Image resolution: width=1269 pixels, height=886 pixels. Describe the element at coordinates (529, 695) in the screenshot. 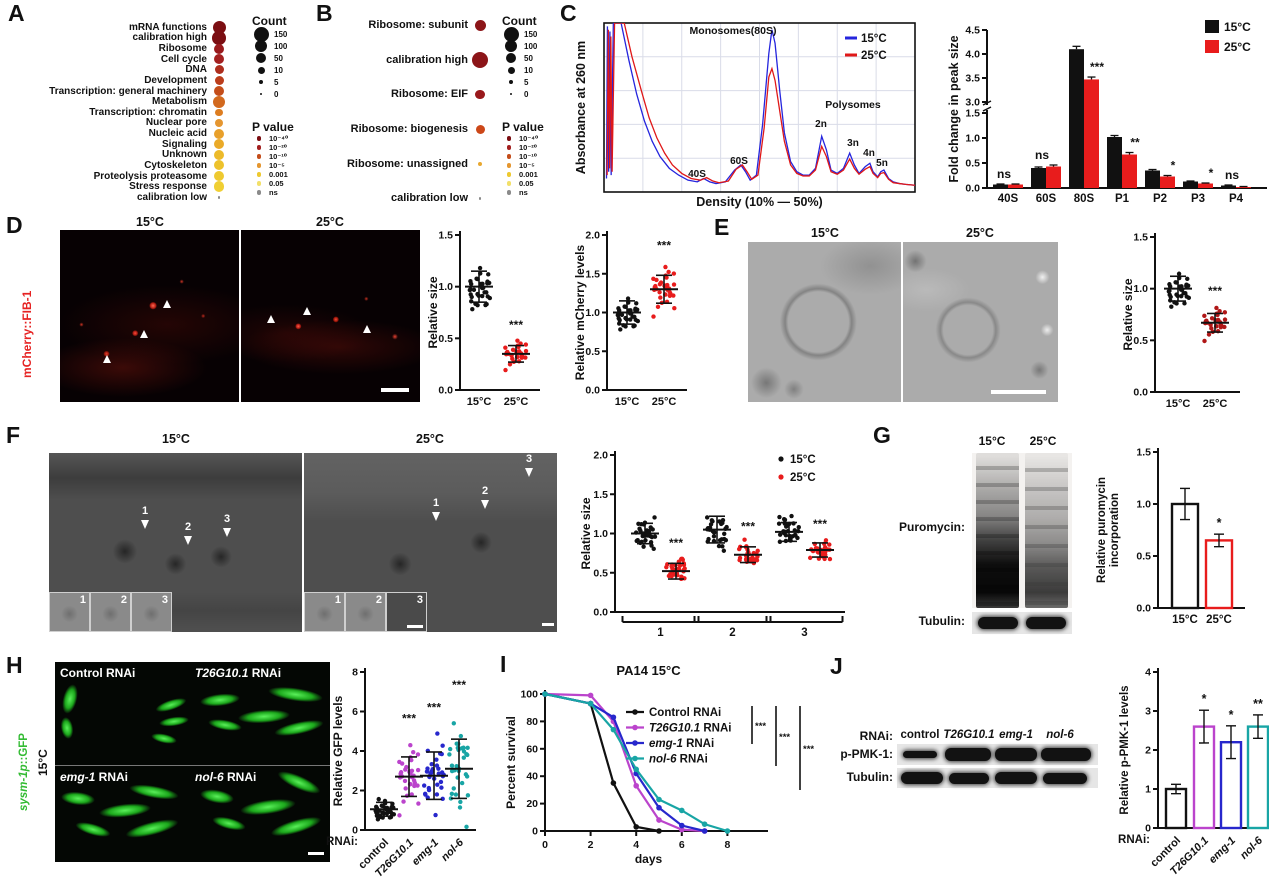

I see `svg-text: 100` at that location.